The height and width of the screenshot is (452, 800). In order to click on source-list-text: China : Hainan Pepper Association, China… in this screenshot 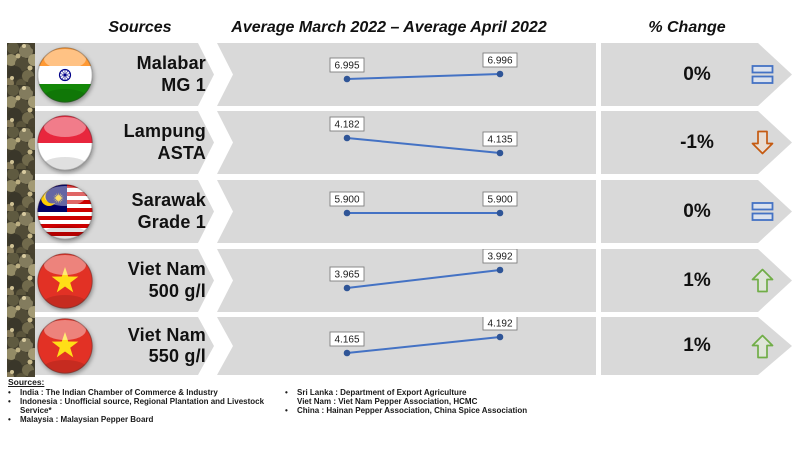, I will do `click(412, 410)`.